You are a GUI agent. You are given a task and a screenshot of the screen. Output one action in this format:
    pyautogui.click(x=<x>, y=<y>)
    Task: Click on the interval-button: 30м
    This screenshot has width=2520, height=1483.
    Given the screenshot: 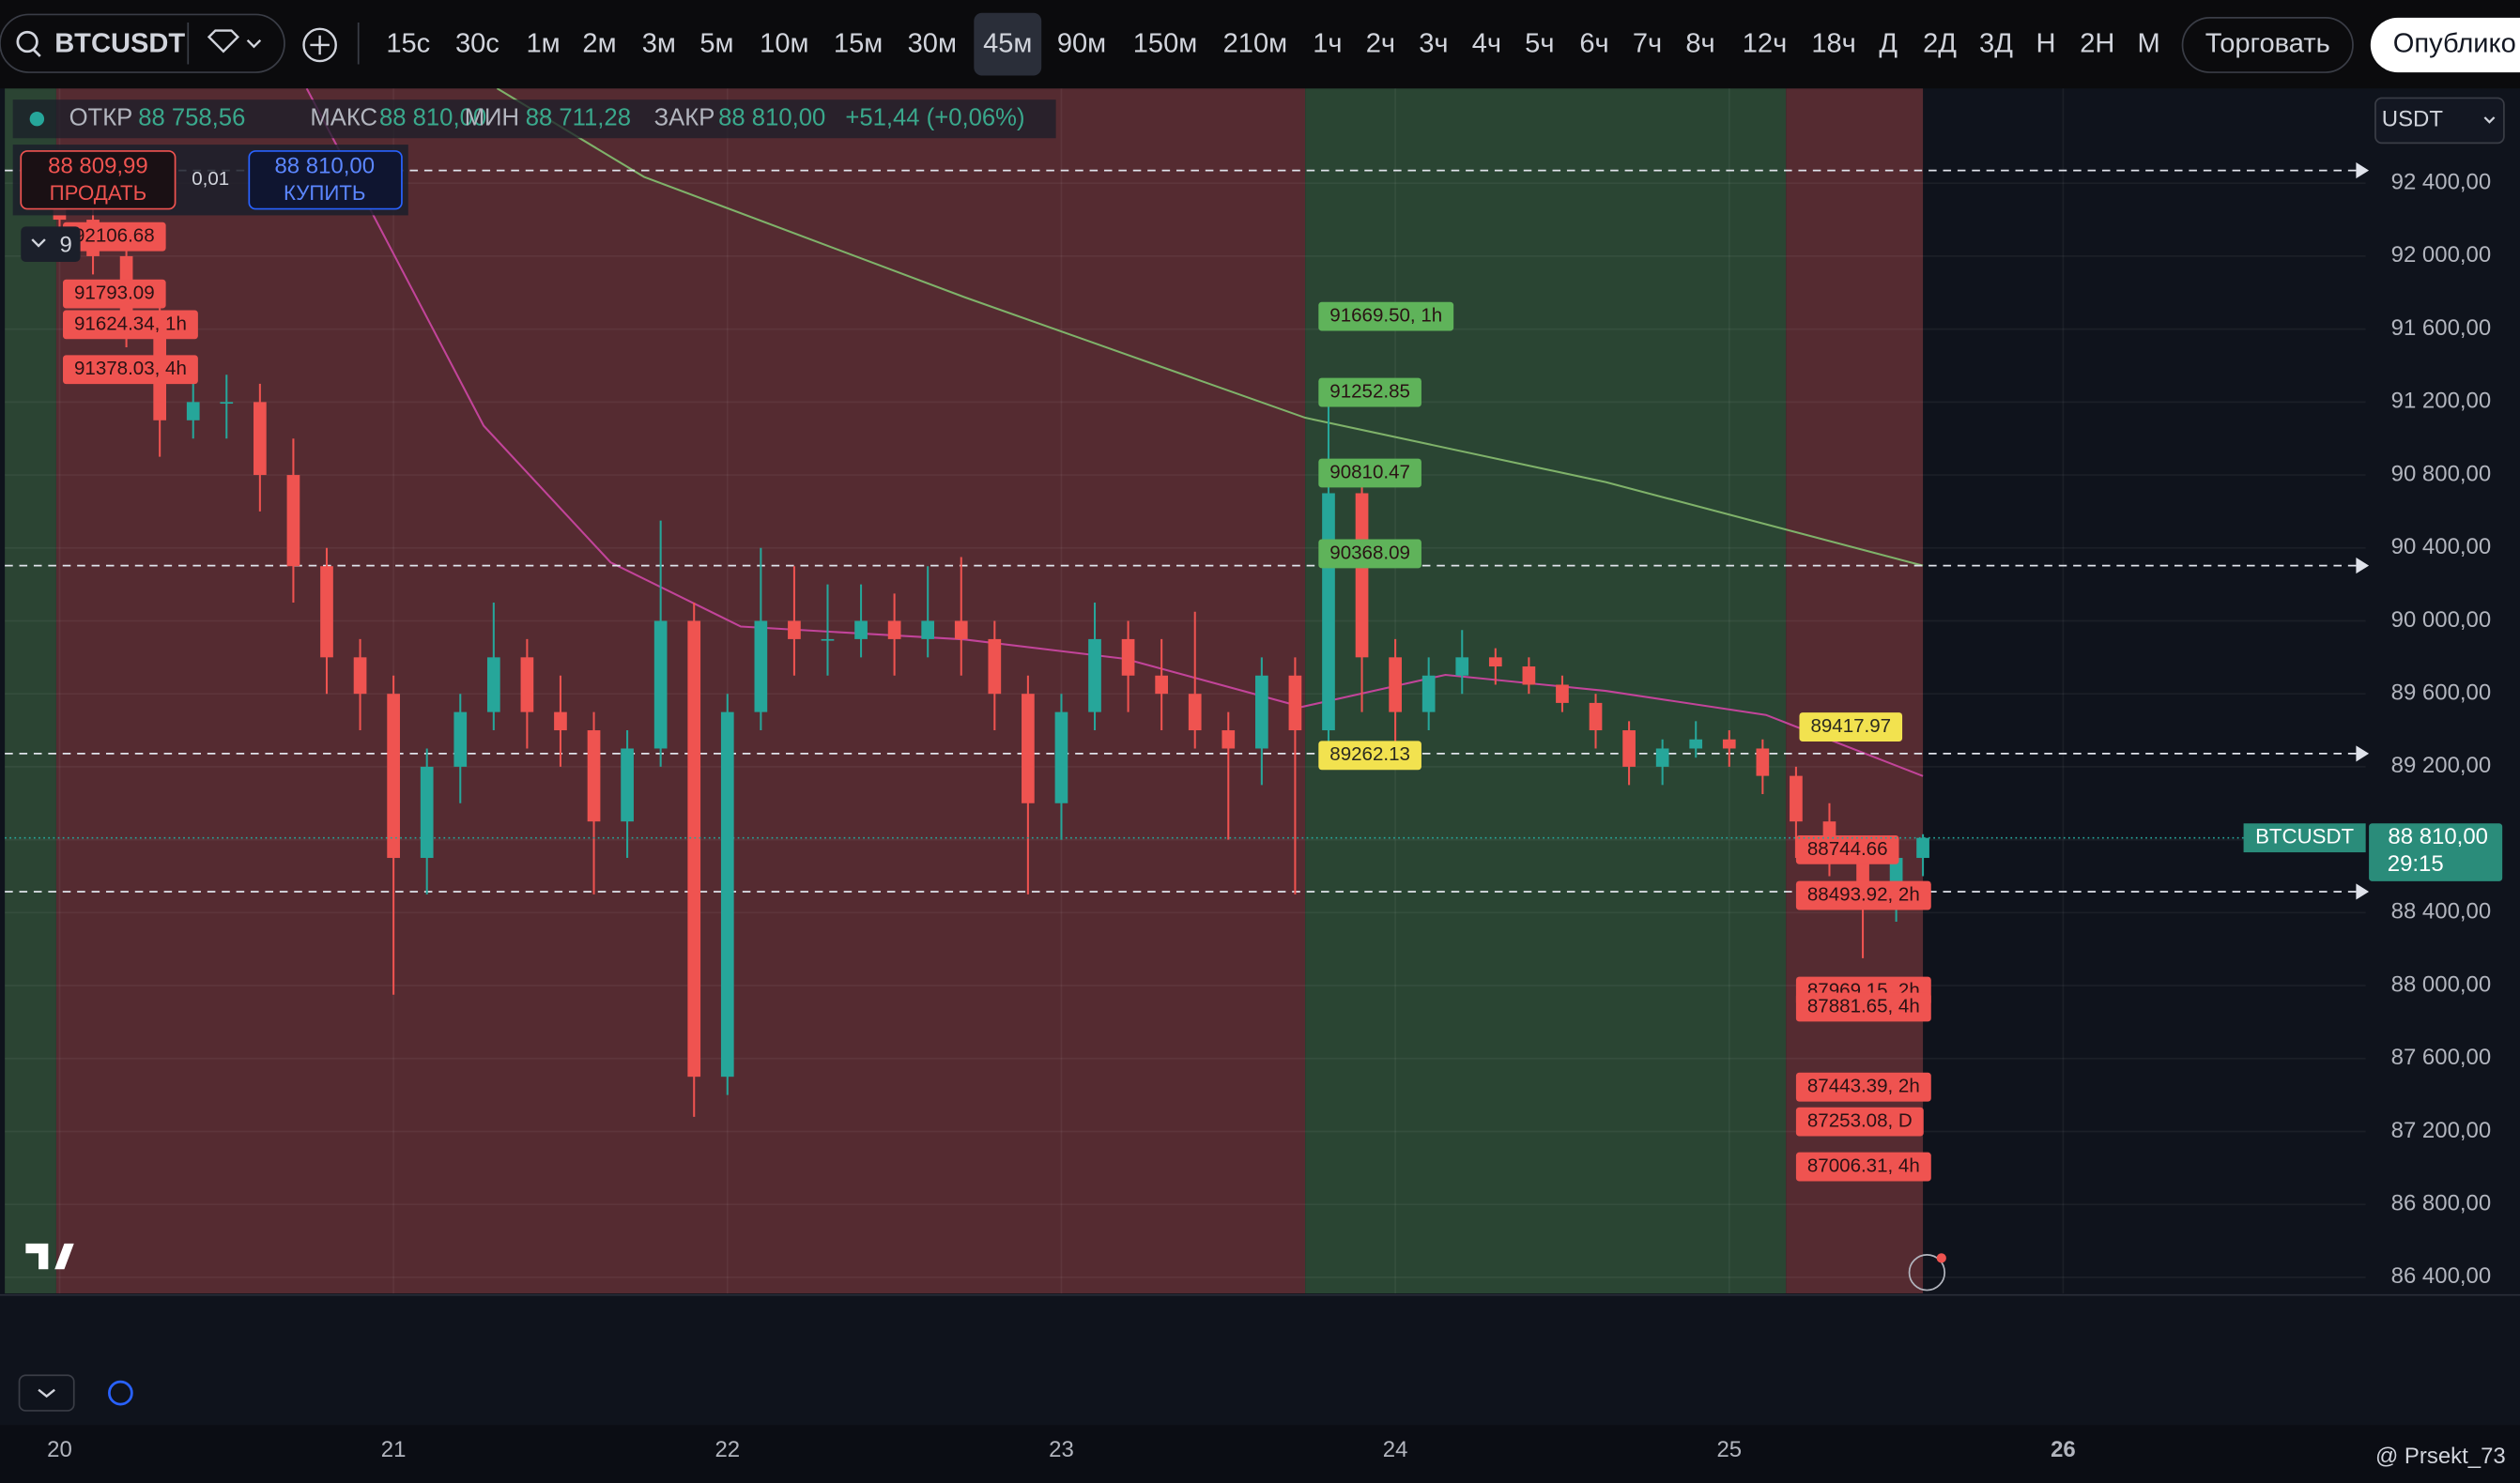 What is the action you would take?
    pyautogui.click(x=932, y=44)
    